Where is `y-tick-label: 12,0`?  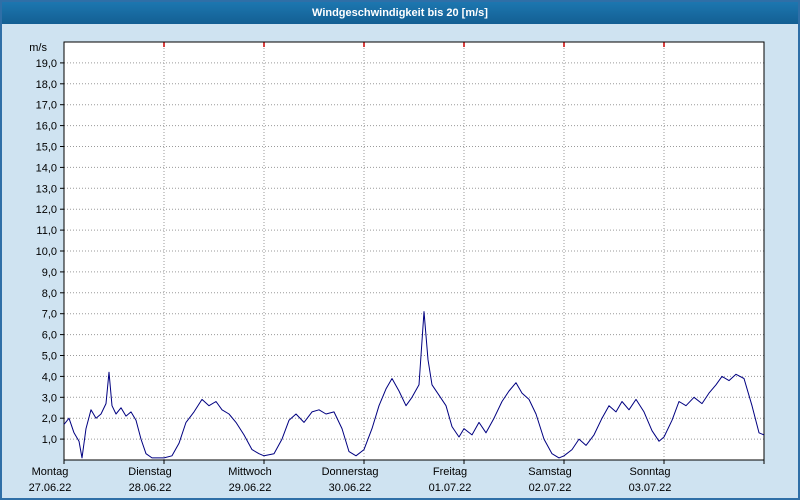 y-tick-label: 12,0 is located at coordinates (46, 210).